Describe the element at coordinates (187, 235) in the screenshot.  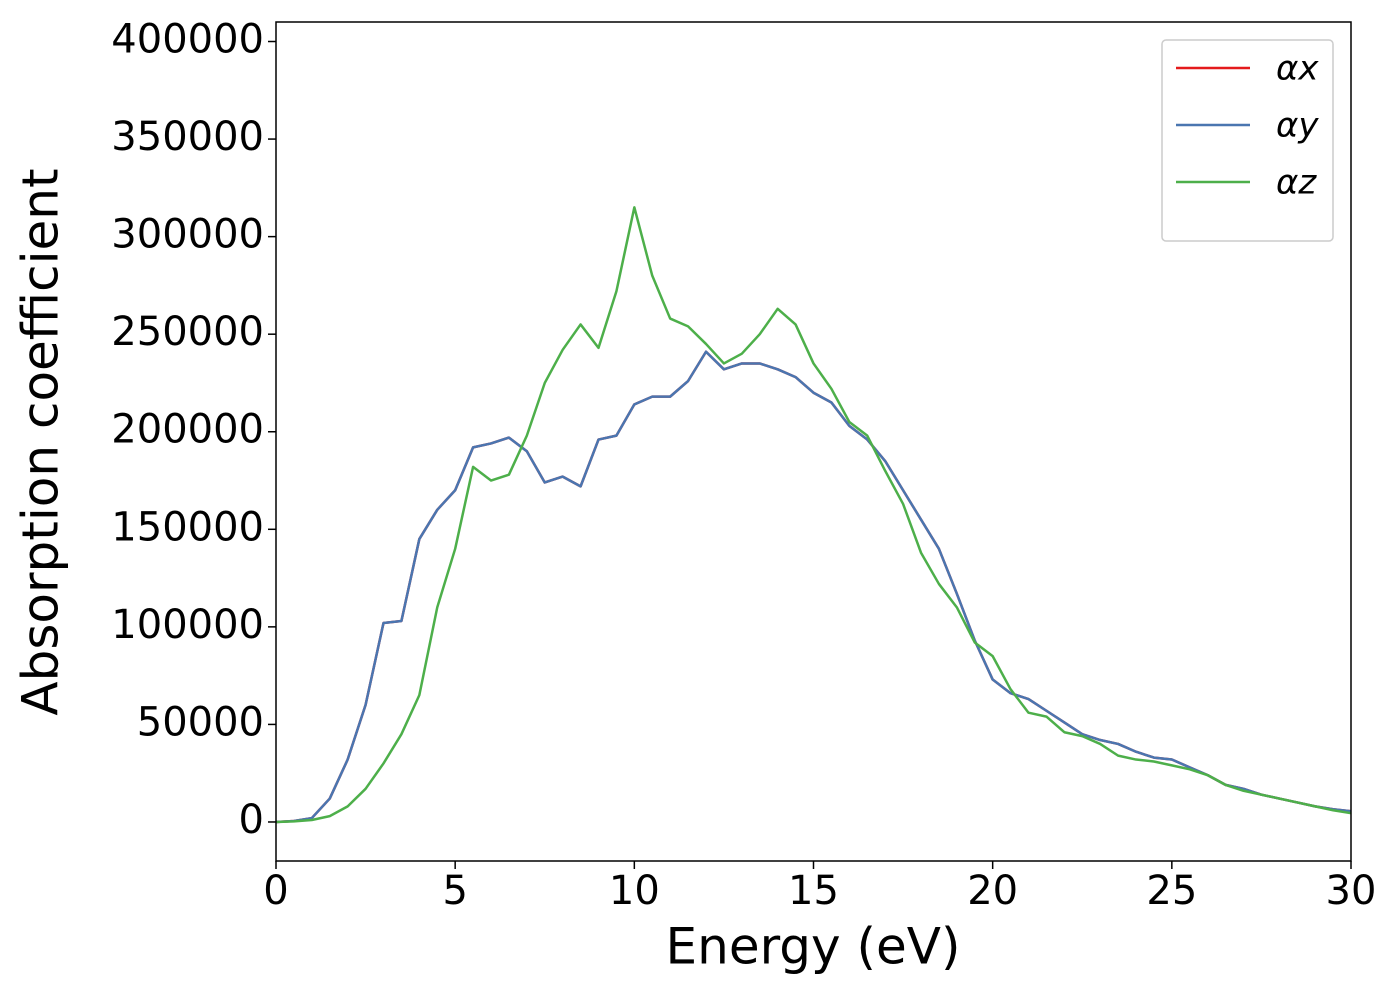
I see `y-tick-label: 300000` at that location.